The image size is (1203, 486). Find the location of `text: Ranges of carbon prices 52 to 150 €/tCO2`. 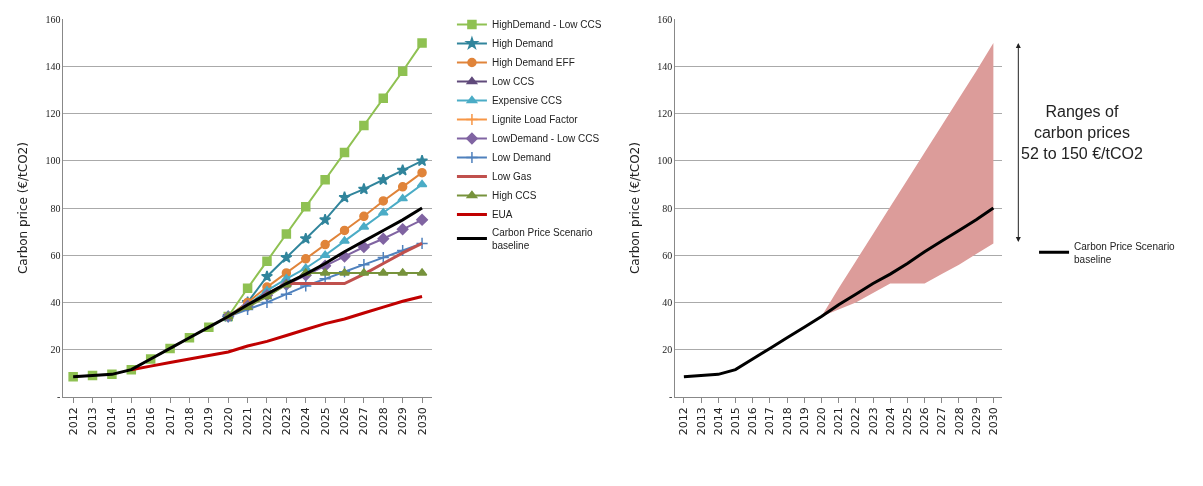

text: Ranges of carbon prices 52 to 150 €/tCO2 is located at coordinates (1082, 132).